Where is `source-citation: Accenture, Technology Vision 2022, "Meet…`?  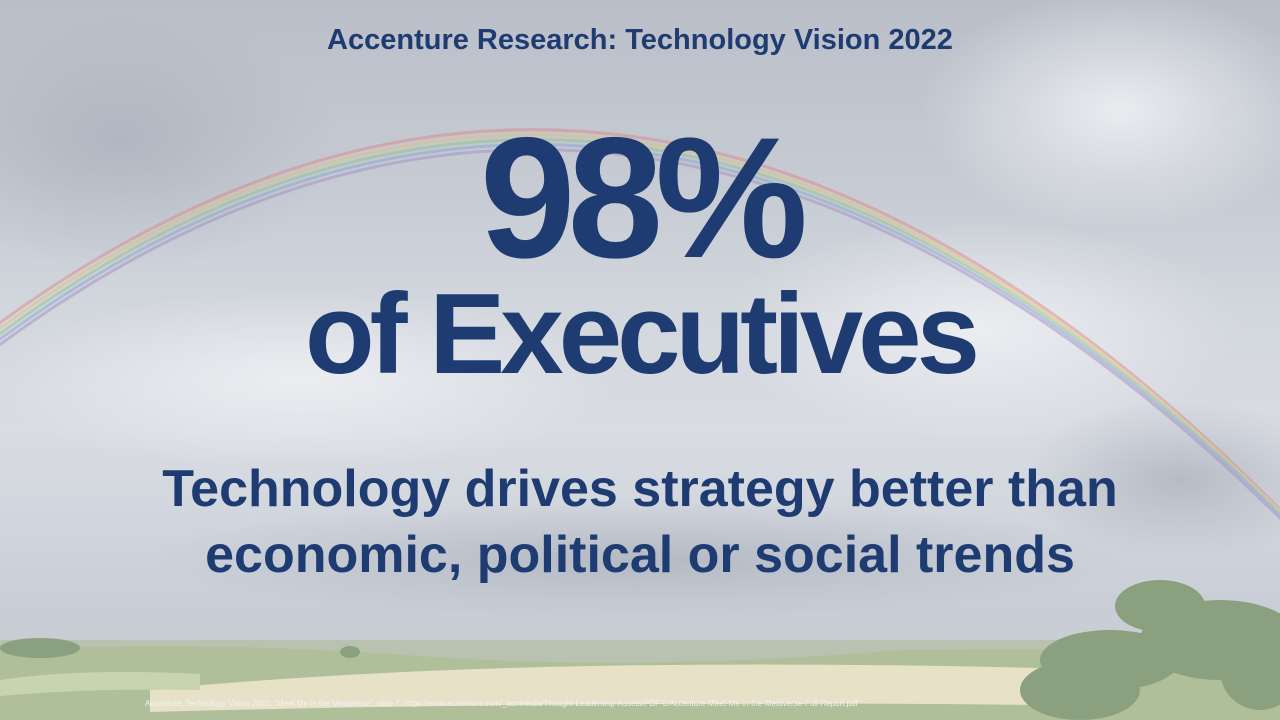 source-citation: Accenture, Technology Vision 2022, "Meet… is located at coordinates (501, 703).